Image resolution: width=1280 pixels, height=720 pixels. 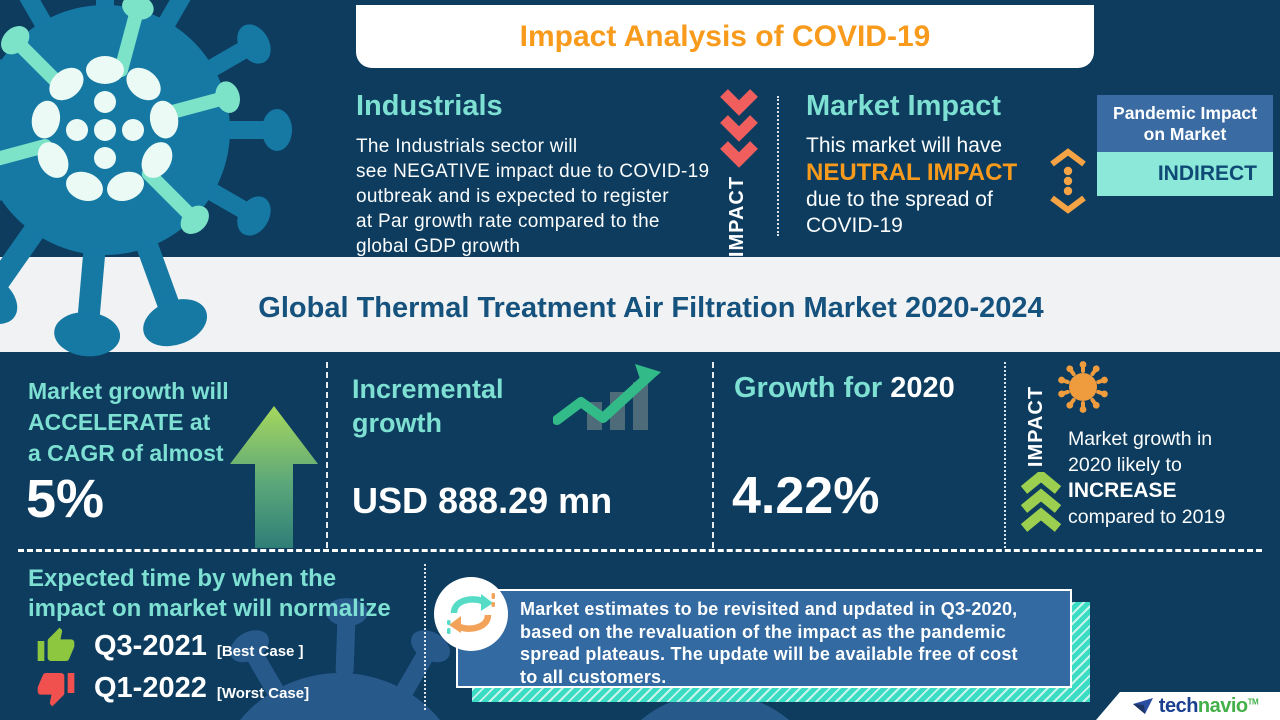 What do you see at coordinates (438, 246) in the screenshot?
I see `industrials-body-line: global GDP growth` at bounding box center [438, 246].